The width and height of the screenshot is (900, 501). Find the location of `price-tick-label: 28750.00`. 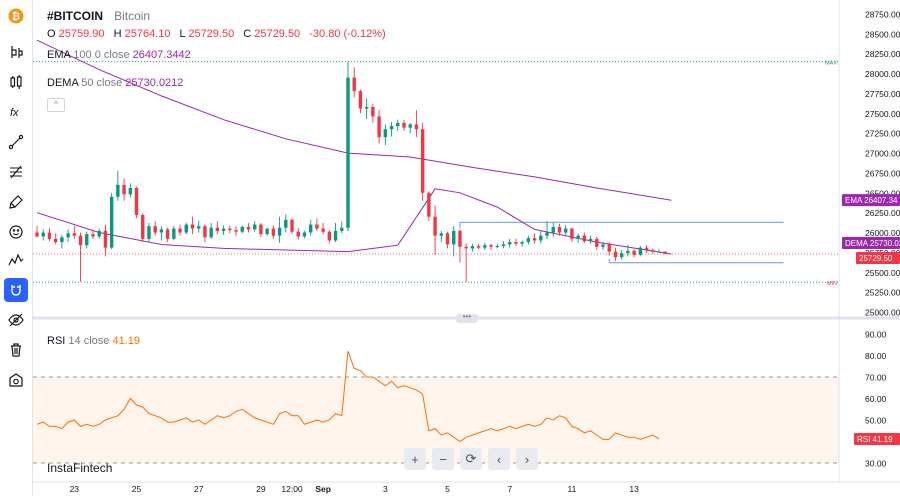

price-tick-label: 28750.00 is located at coordinates (882, 15).